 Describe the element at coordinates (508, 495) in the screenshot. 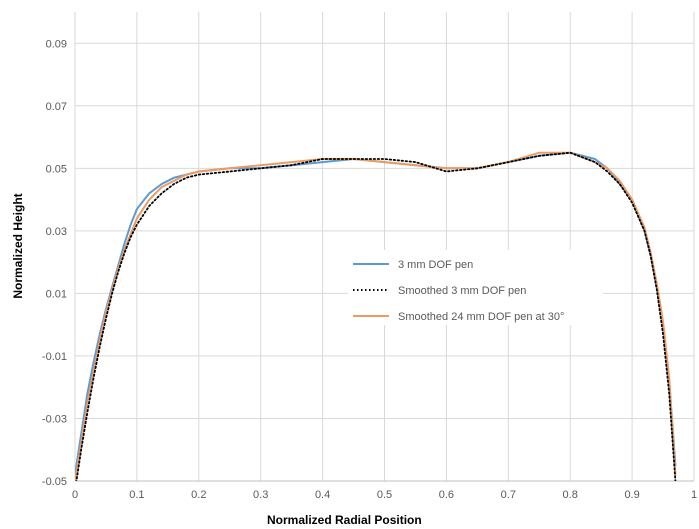

I see `x-tick-label: 0.7` at that location.